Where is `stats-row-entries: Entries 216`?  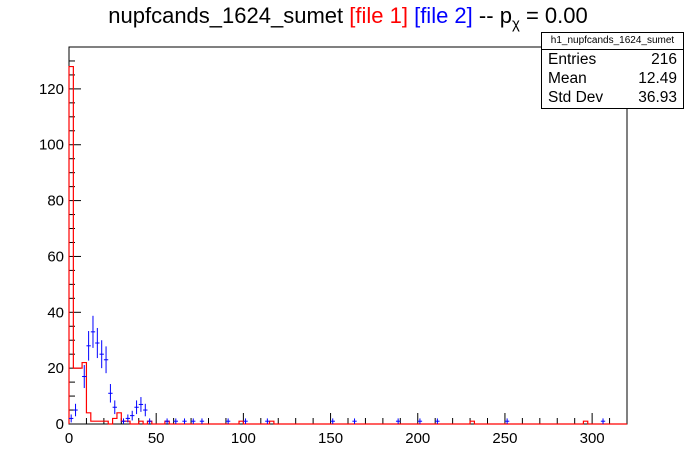 stats-row-entries: Entries 216 is located at coordinates (612, 59).